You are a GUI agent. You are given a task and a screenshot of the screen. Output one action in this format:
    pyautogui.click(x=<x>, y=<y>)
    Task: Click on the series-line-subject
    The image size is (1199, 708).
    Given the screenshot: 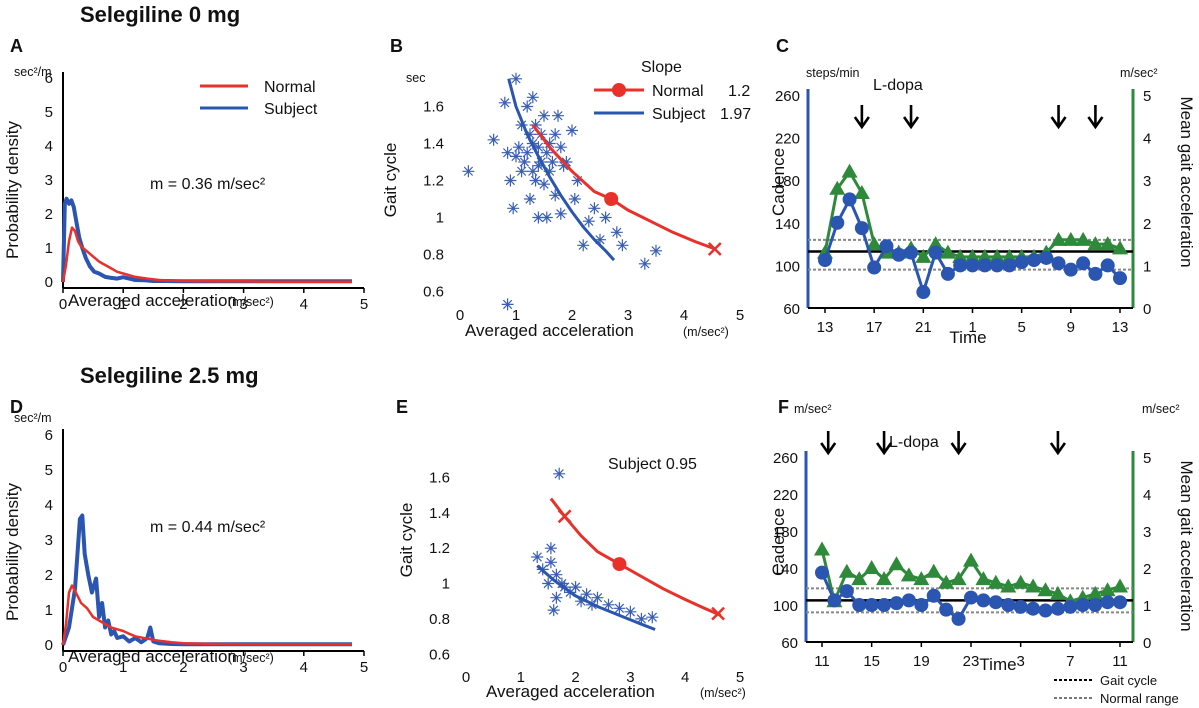 What is the action you would take?
    pyautogui.click(x=206, y=240)
    